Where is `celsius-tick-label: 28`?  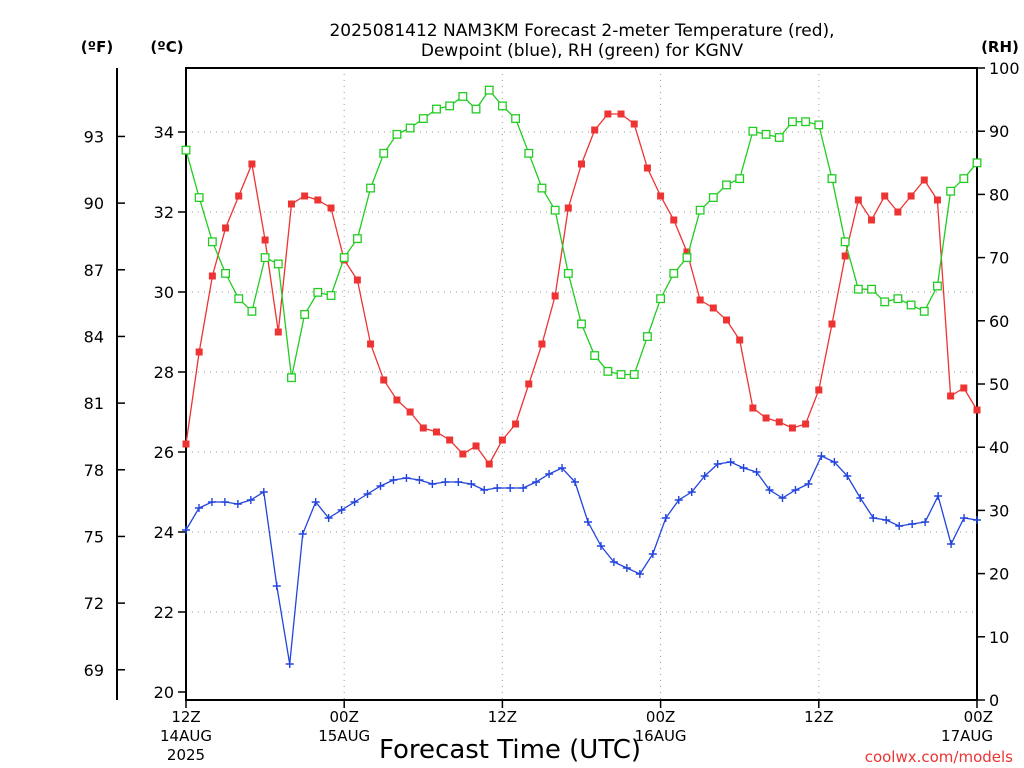 celsius-tick-label: 28 is located at coordinates (164, 372).